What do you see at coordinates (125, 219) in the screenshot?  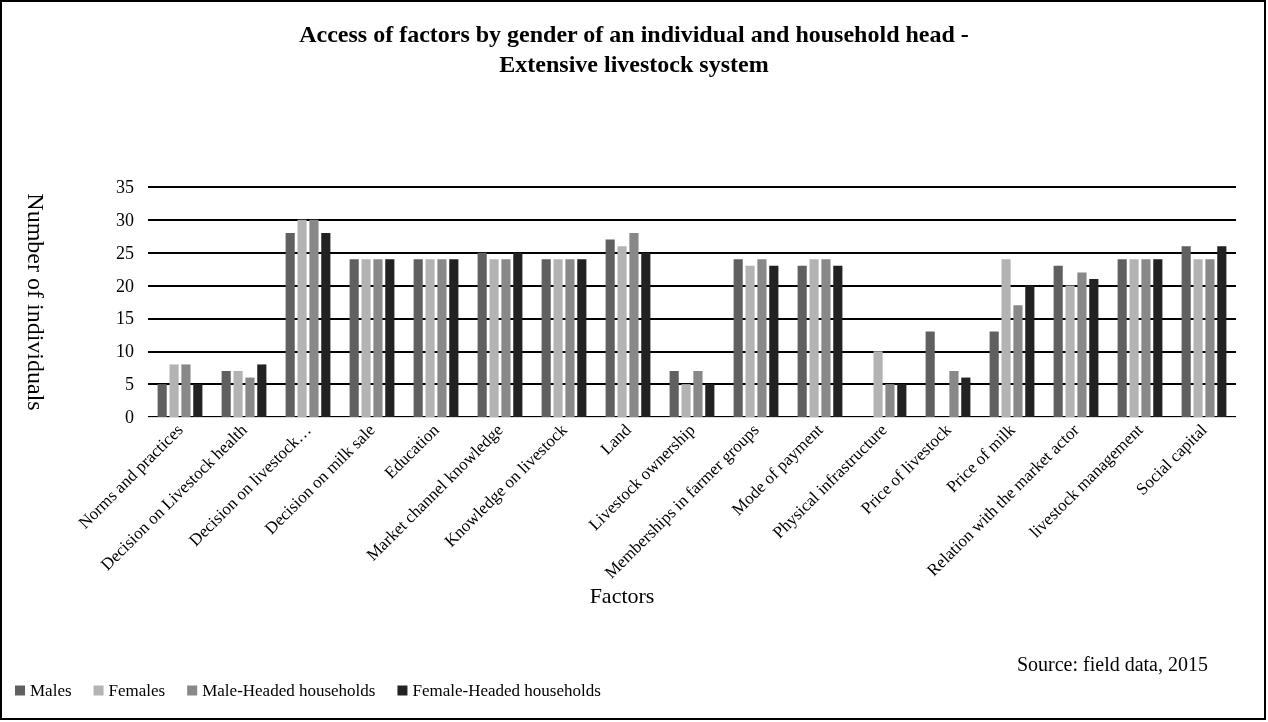 I see `y-tick-label: 30` at bounding box center [125, 219].